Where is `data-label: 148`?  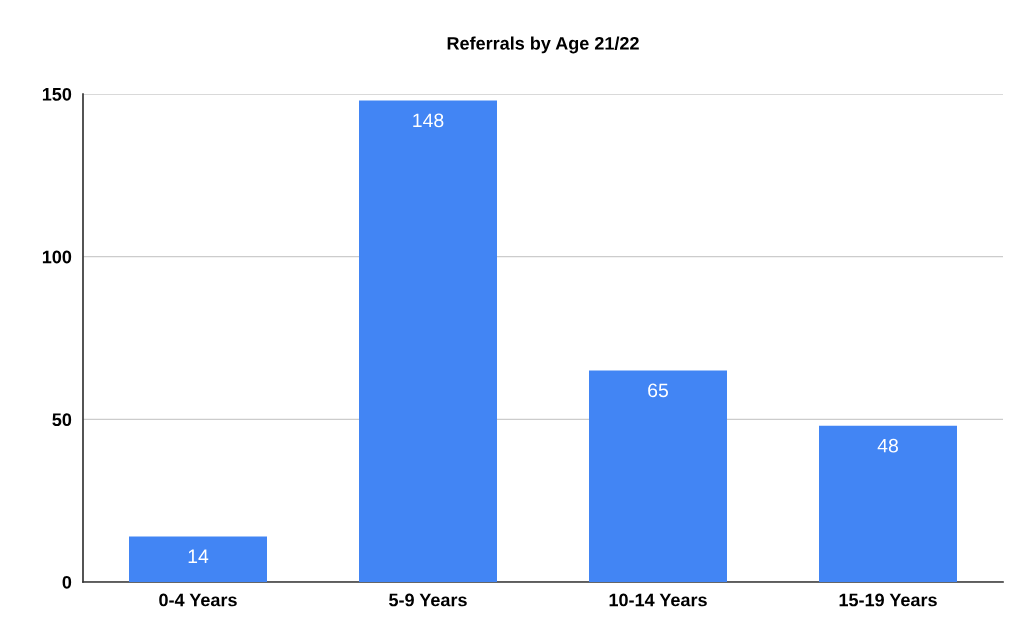 data-label: 148 is located at coordinates (428, 120).